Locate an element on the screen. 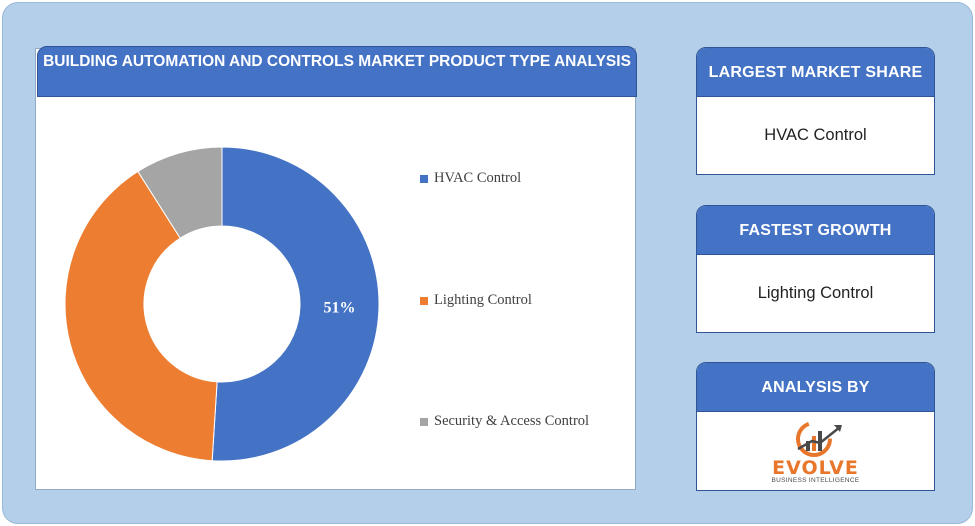  evolve-logo-icon is located at coordinates (818, 438).